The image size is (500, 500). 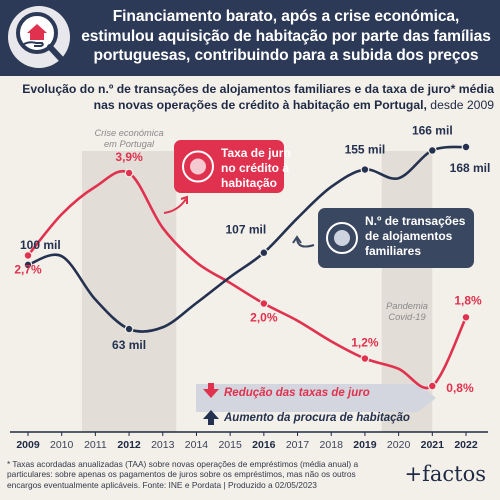 I want to click on data-label-interest-rate: 1,8%, so click(x=468, y=300).